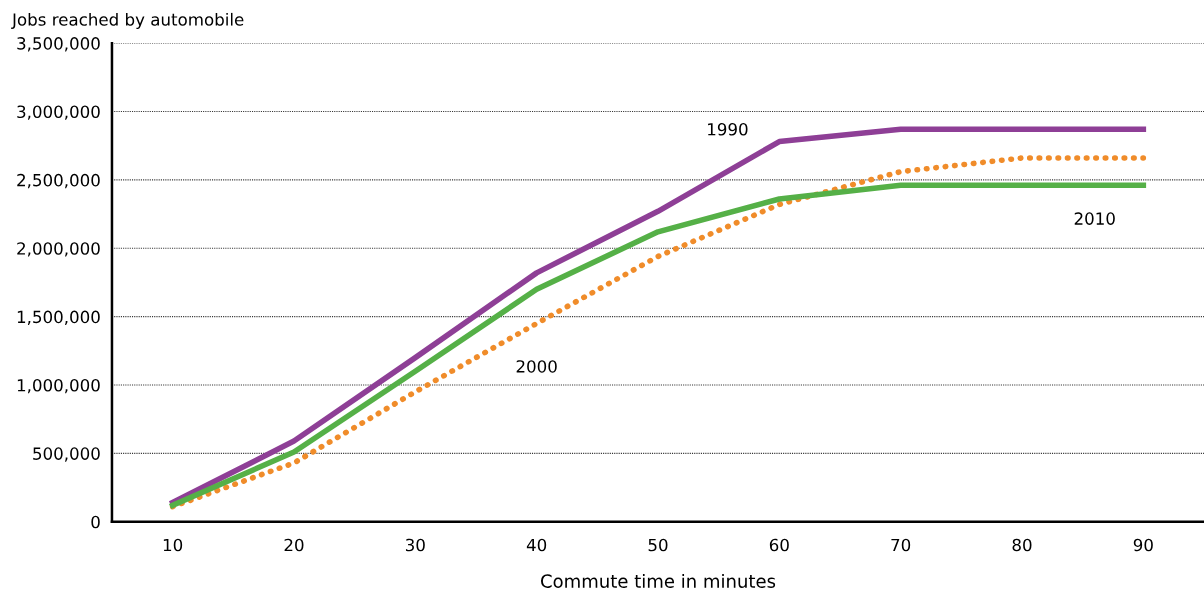 The height and width of the screenshot is (599, 1204). I want to click on x-tick-label: 80, so click(1022, 545).